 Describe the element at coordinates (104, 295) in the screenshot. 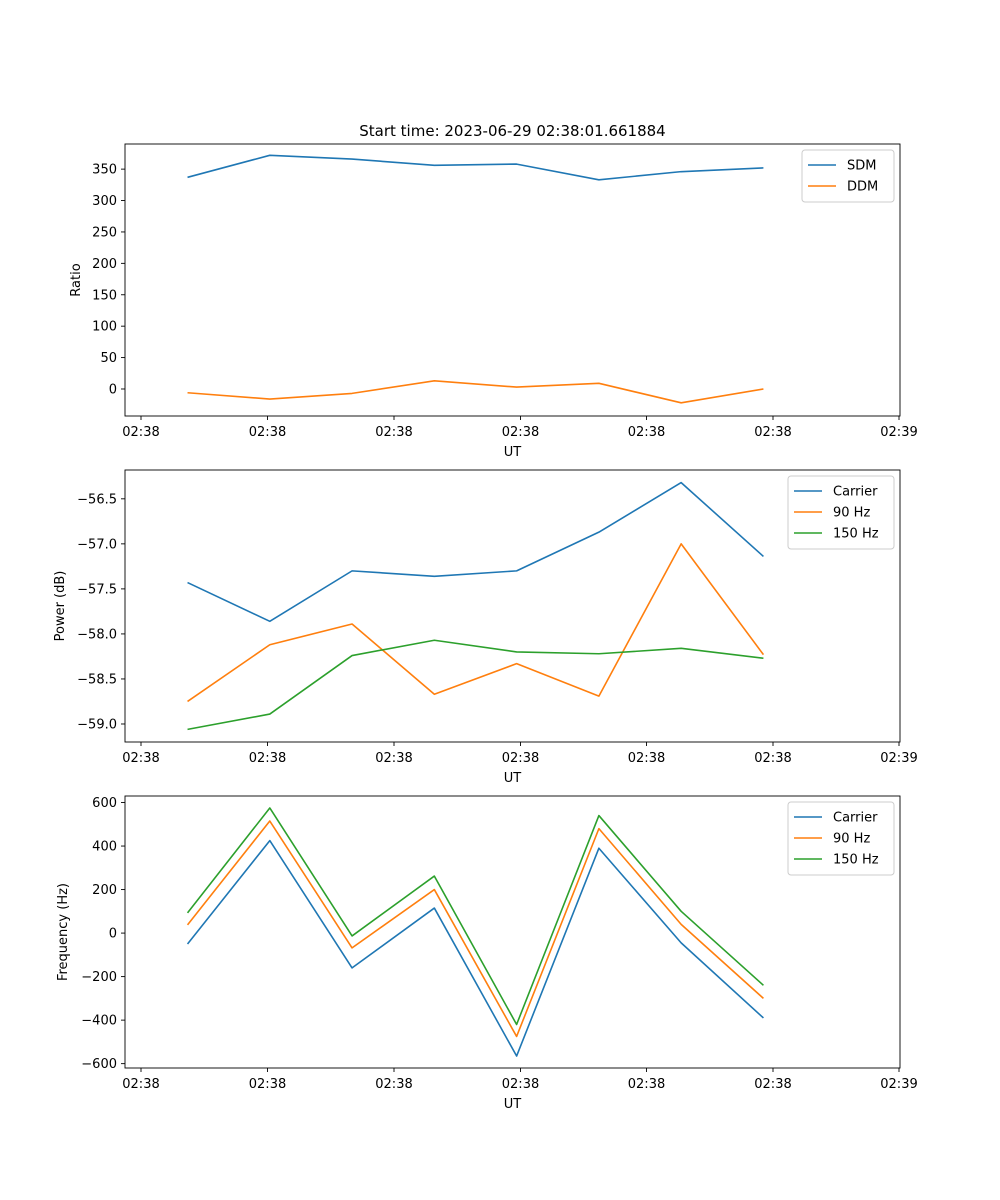

I see `y-tick-label: 150` at that location.